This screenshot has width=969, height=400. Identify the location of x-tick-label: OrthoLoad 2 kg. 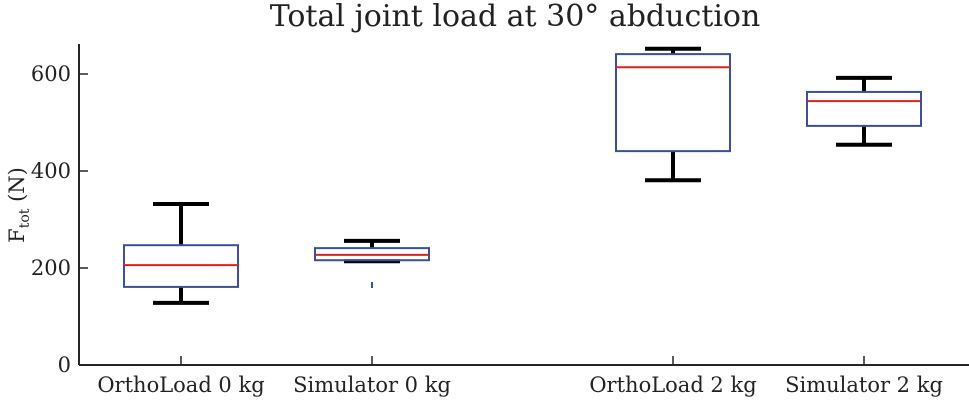
(672, 385).